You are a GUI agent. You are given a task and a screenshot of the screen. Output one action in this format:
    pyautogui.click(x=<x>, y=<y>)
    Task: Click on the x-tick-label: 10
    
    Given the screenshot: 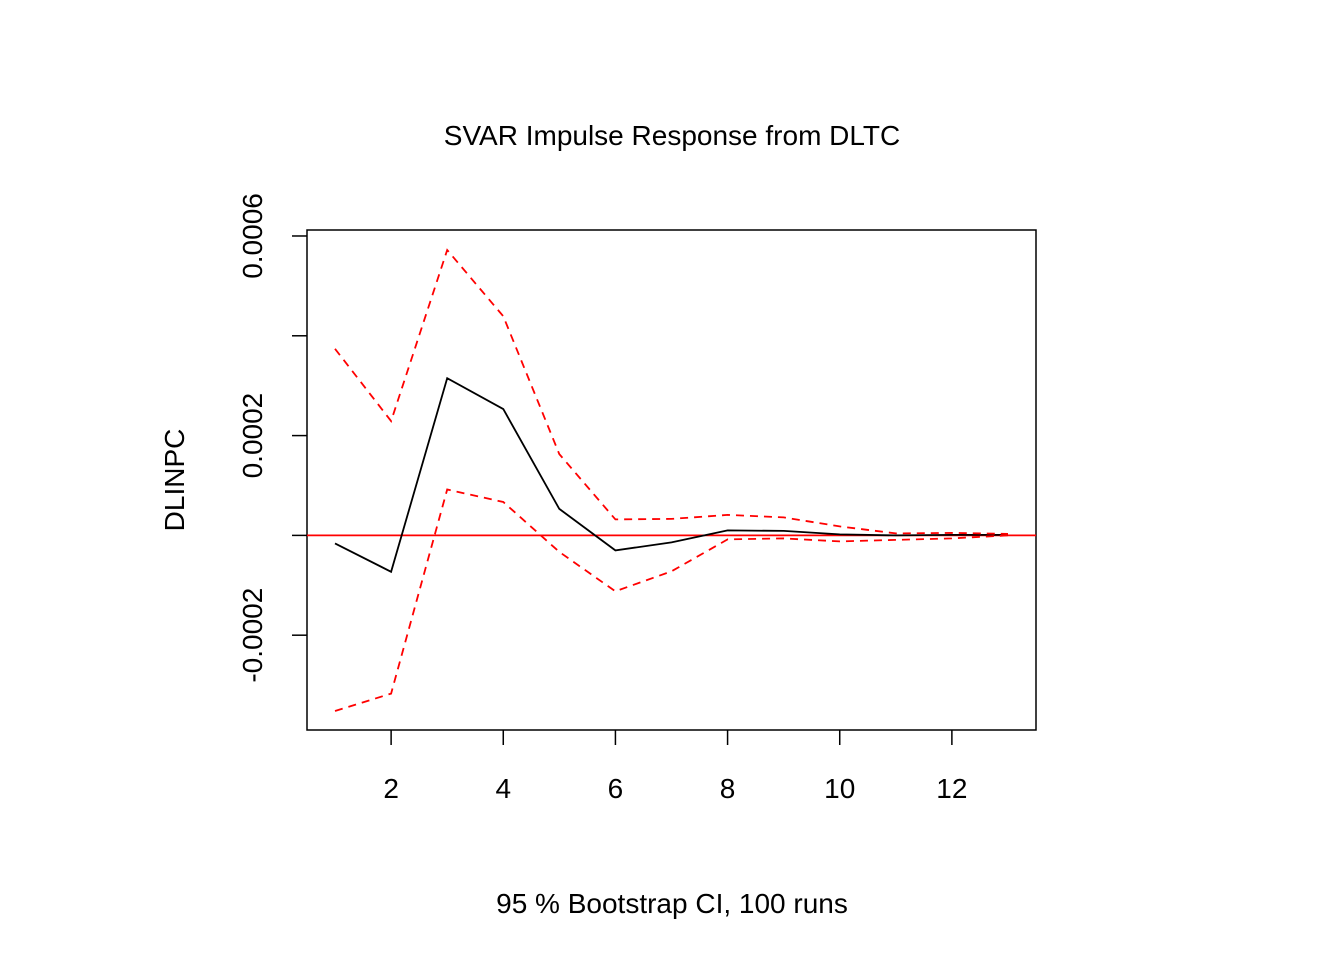 What is the action you would take?
    pyautogui.click(x=839, y=788)
    